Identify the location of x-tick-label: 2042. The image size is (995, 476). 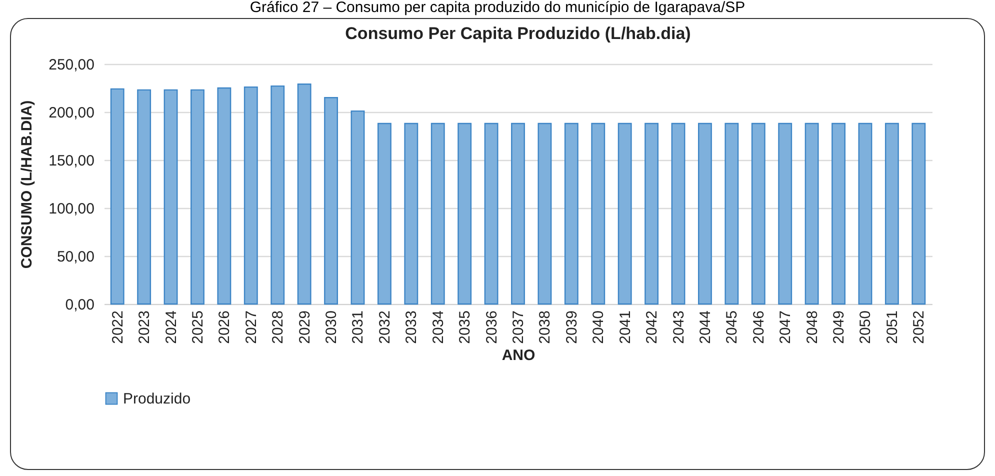
(652, 327).